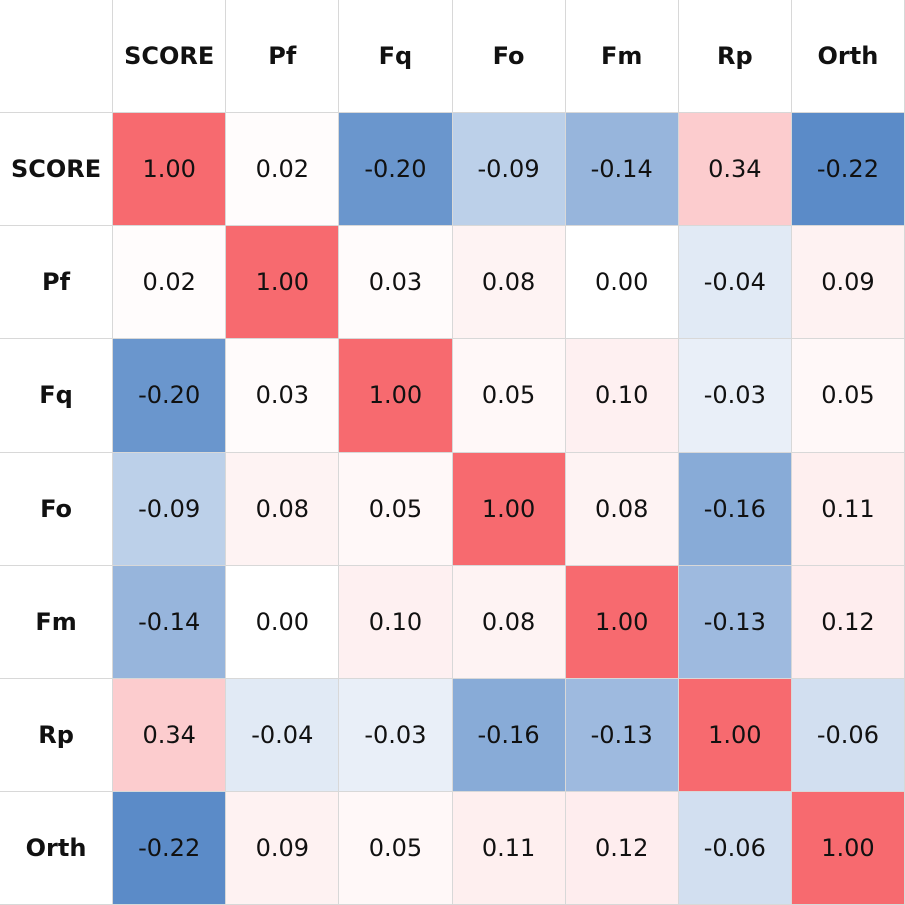 Image resolution: width=905 pixels, height=905 pixels. Describe the element at coordinates (57, 735) in the screenshot. I see `row-header-rp: Rp` at that location.